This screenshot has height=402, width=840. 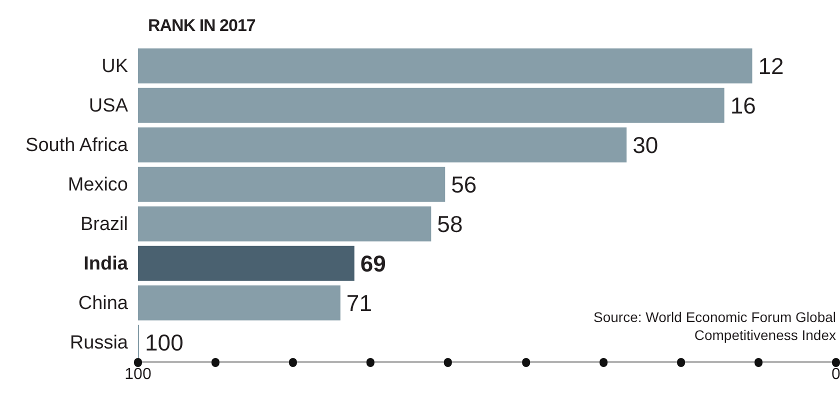 I want to click on y-tick-label: South Africa, so click(x=77, y=145).